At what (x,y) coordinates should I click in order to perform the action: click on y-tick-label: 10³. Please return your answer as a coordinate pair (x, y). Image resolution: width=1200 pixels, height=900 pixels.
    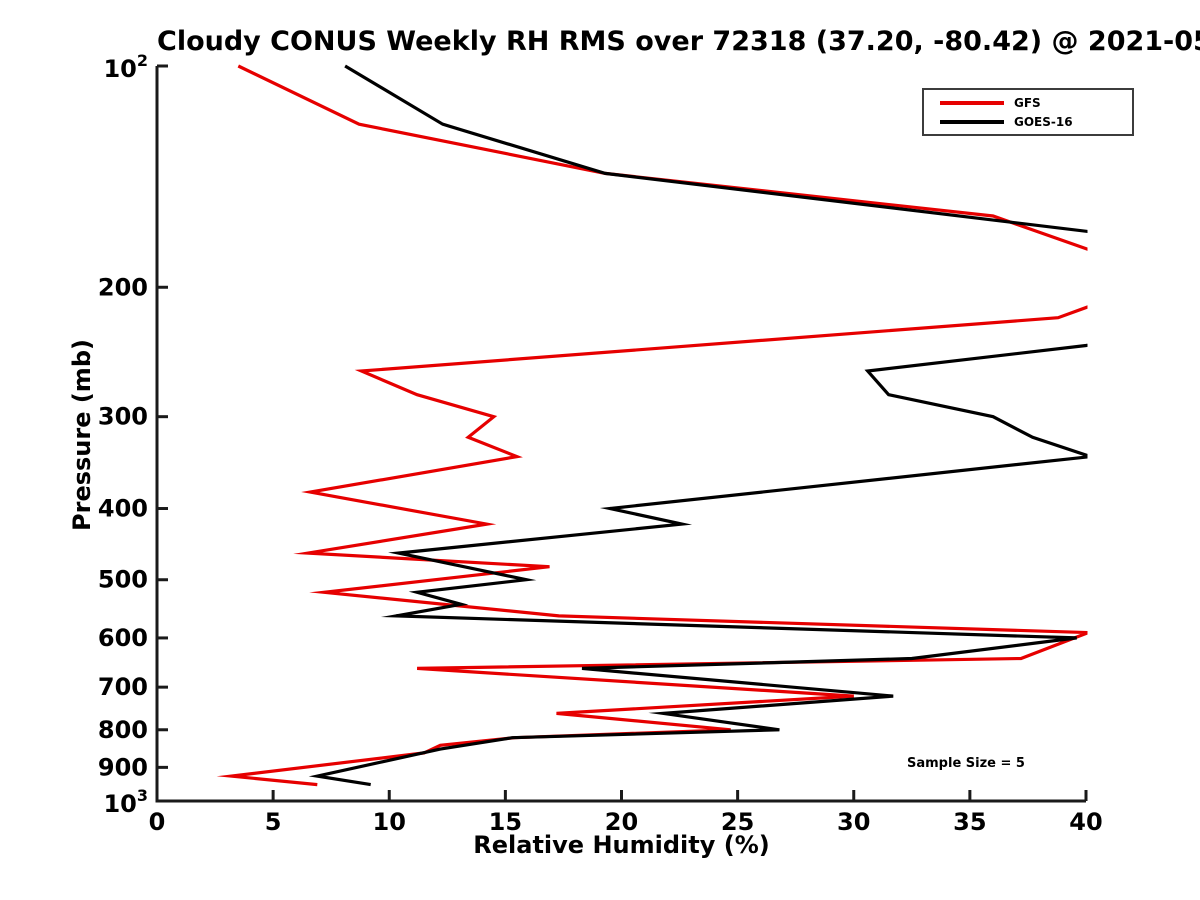
    Looking at the image, I should click on (125, 802).